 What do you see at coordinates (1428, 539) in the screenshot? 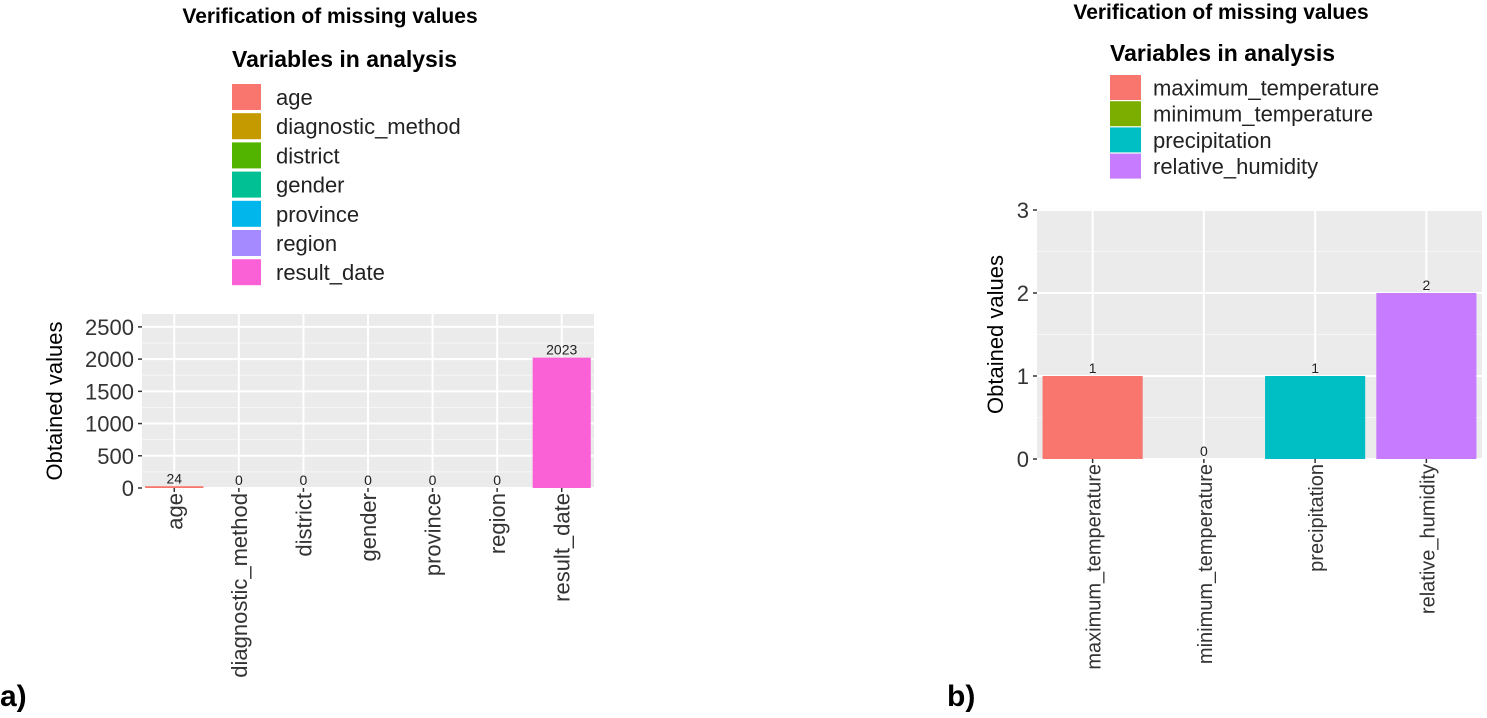
I see `x-tick-label-relative_humidity: relative_humidity` at bounding box center [1428, 539].